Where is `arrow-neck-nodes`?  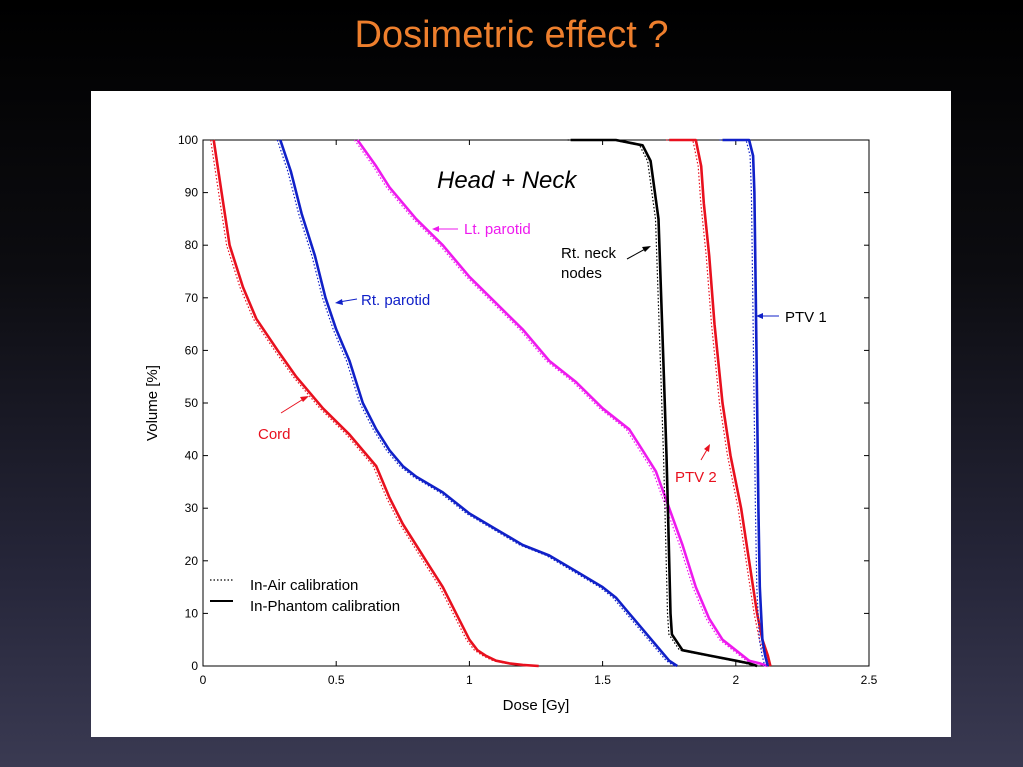
arrow-neck-nodes is located at coordinates (637, 253).